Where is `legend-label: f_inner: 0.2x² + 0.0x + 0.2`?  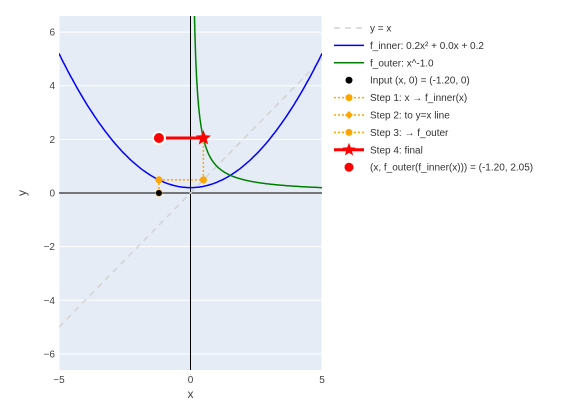 legend-label: f_inner: 0.2x² + 0.0x + 0.2 is located at coordinates (427, 46).